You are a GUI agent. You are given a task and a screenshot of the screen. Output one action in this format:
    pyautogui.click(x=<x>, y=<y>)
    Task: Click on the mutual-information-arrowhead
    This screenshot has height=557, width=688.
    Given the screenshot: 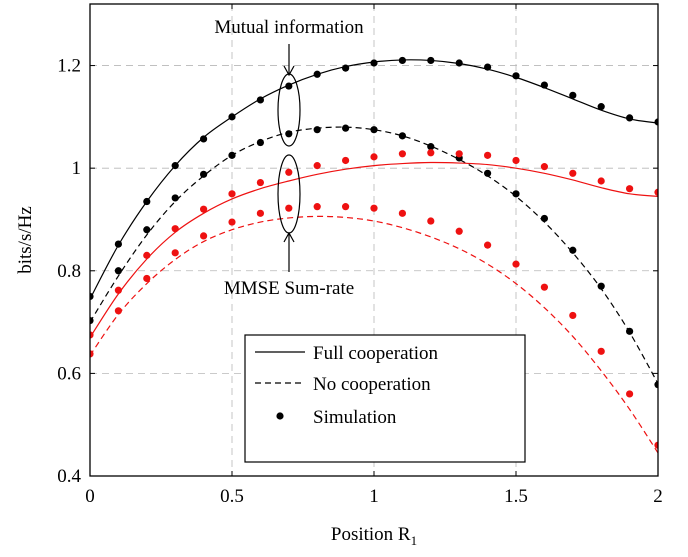 What is the action you would take?
    pyautogui.click(x=289, y=71)
    